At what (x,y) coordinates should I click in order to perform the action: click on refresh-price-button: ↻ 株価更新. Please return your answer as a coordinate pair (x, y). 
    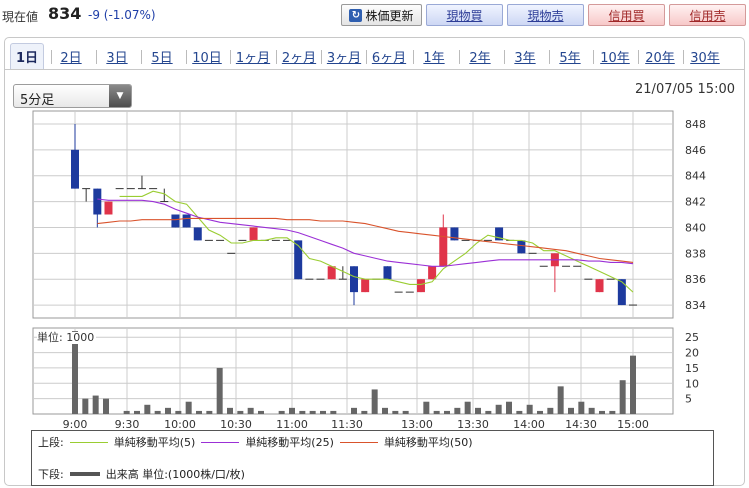
    Looking at the image, I should click on (381, 15).